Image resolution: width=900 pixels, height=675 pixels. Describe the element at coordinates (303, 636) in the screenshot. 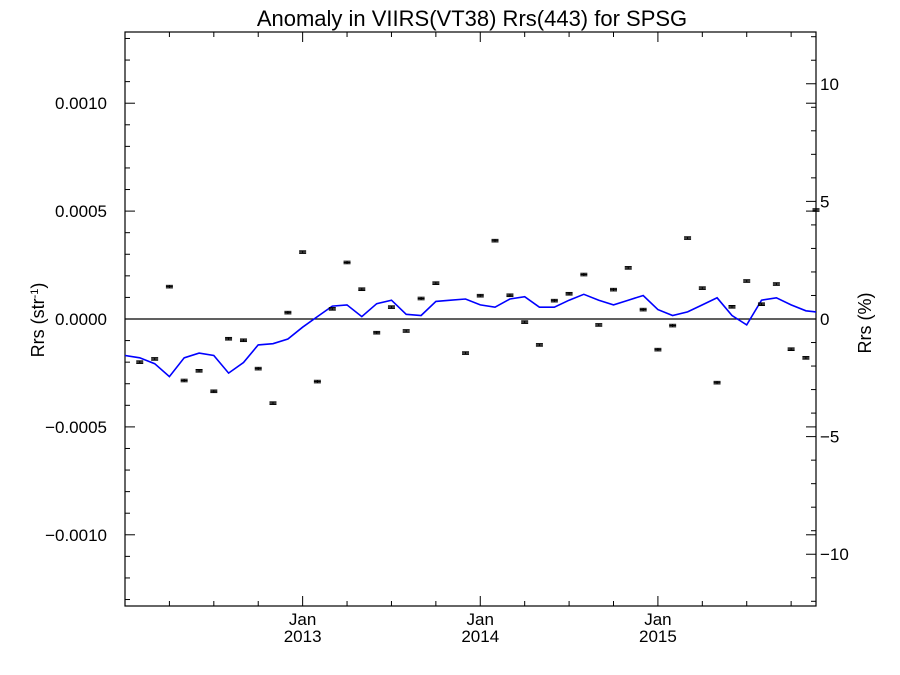

I see `x-tick-year: 2013` at that location.